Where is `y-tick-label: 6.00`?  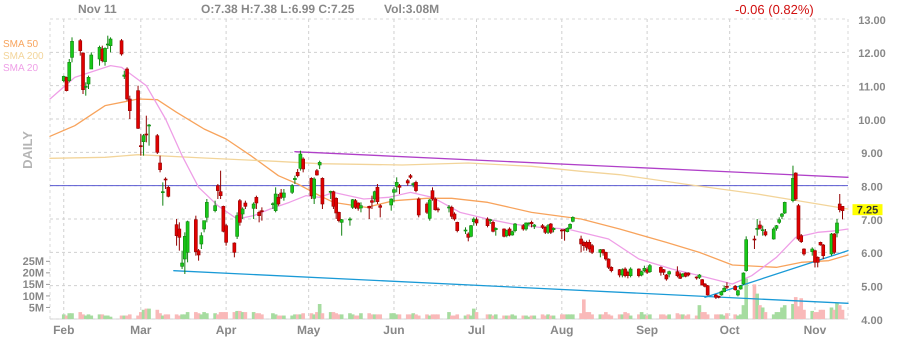
y-tick-label: 6.00 is located at coordinates (872, 254).